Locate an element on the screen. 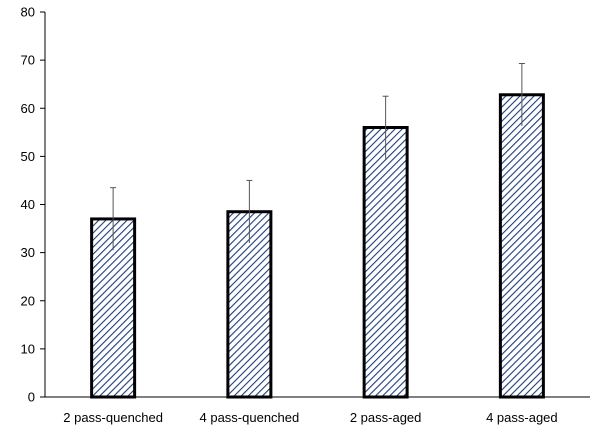  x-tick-label: 2 pass-aged is located at coordinates (386, 417).